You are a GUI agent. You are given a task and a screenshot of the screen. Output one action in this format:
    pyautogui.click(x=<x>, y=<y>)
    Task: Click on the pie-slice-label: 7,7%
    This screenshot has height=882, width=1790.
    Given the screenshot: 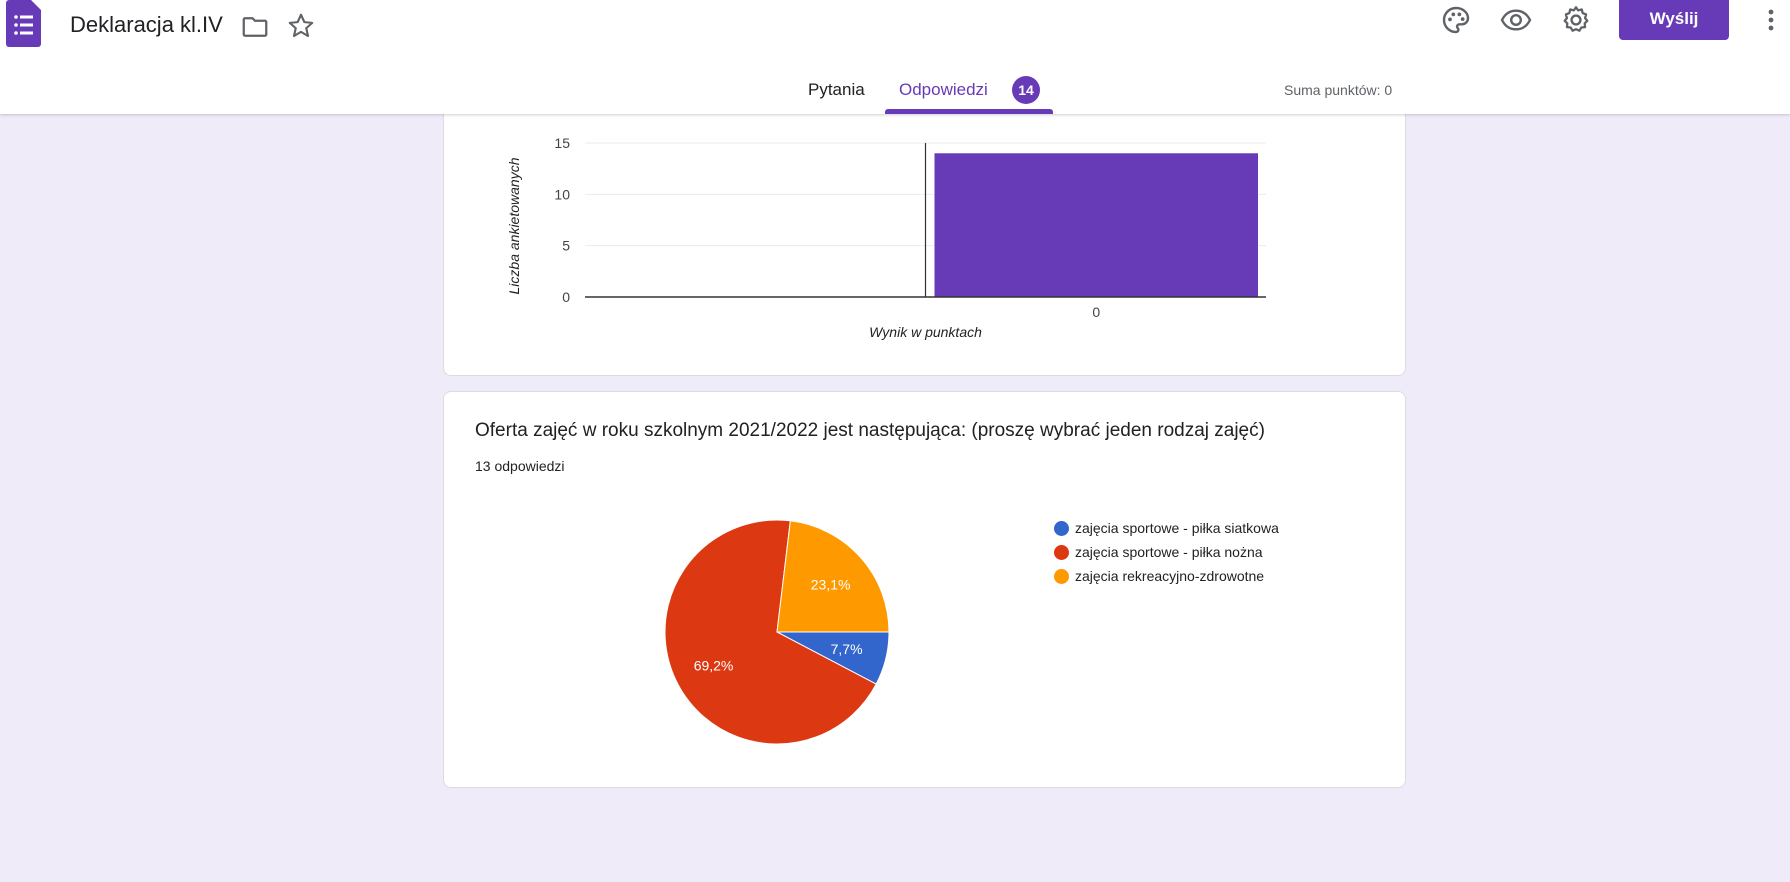 What is the action you would take?
    pyautogui.click(x=847, y=649)
    